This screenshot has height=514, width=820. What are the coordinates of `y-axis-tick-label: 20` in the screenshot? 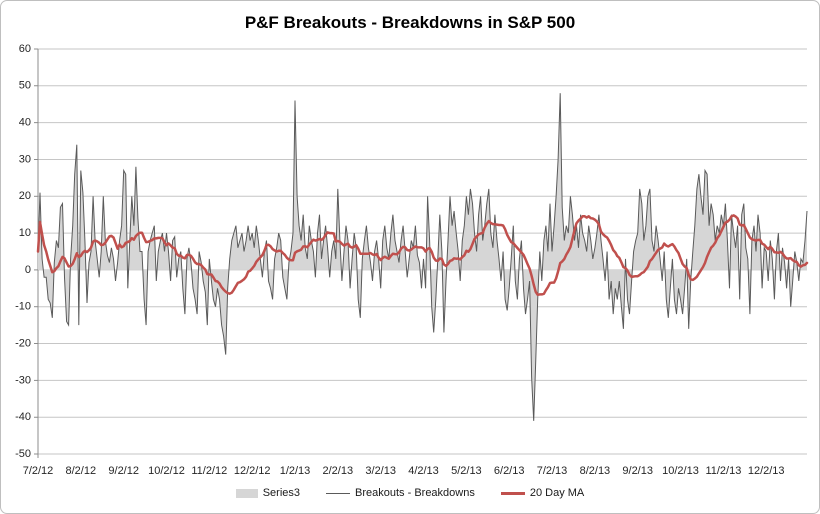 It's located at (25, 196).